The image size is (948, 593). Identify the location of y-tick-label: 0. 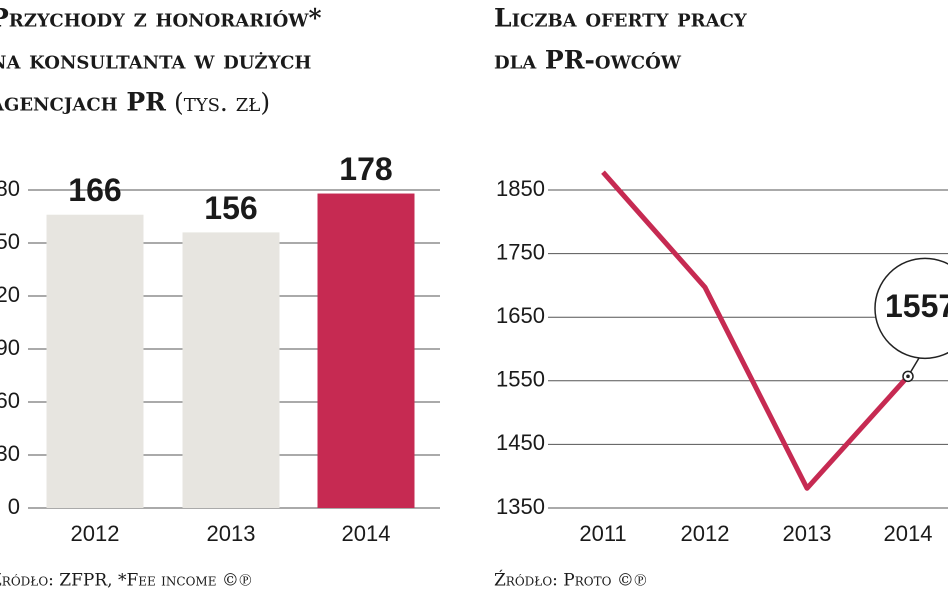
(14, 506).